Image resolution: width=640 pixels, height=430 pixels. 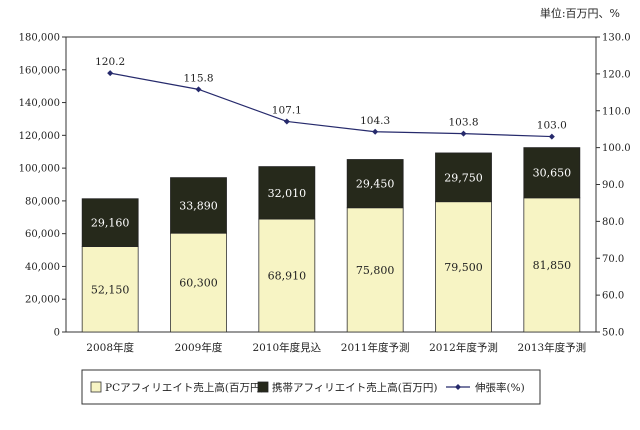 What do you see at coordinates (613, 333) in the screenshot?
I see `right-tick-label: 50.0` at bounding box center [613, 333].